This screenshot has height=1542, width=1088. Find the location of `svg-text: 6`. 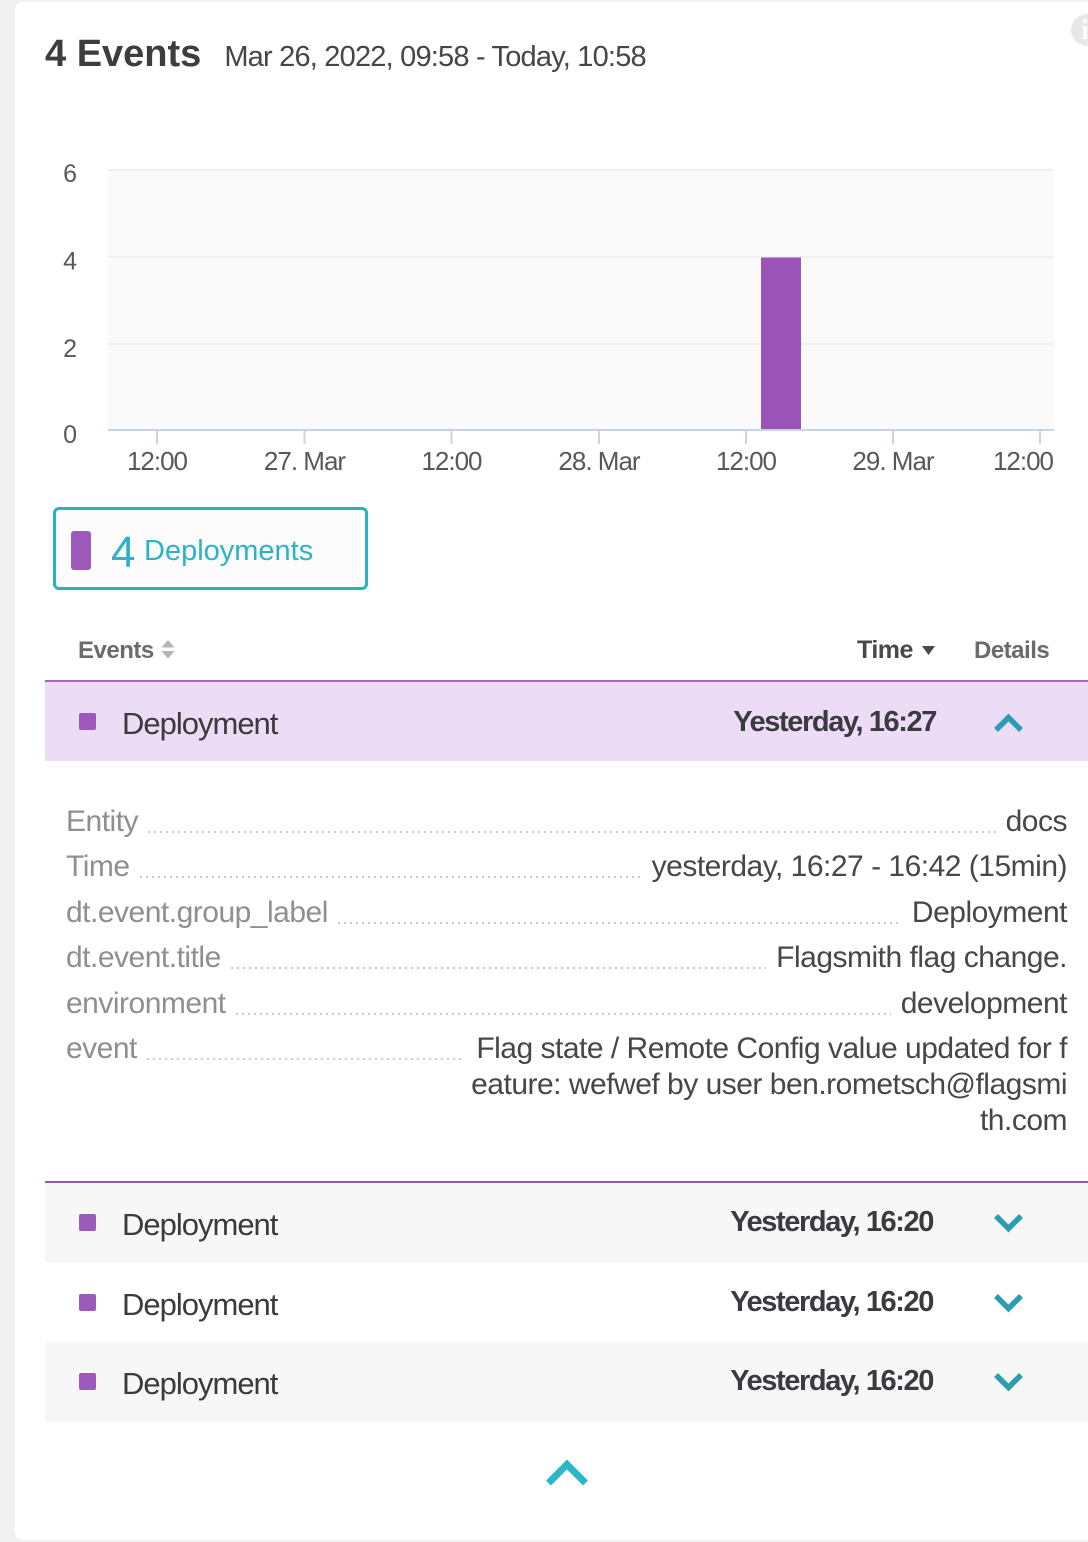

svg-text: 6 is located at coordinates (70, 174).